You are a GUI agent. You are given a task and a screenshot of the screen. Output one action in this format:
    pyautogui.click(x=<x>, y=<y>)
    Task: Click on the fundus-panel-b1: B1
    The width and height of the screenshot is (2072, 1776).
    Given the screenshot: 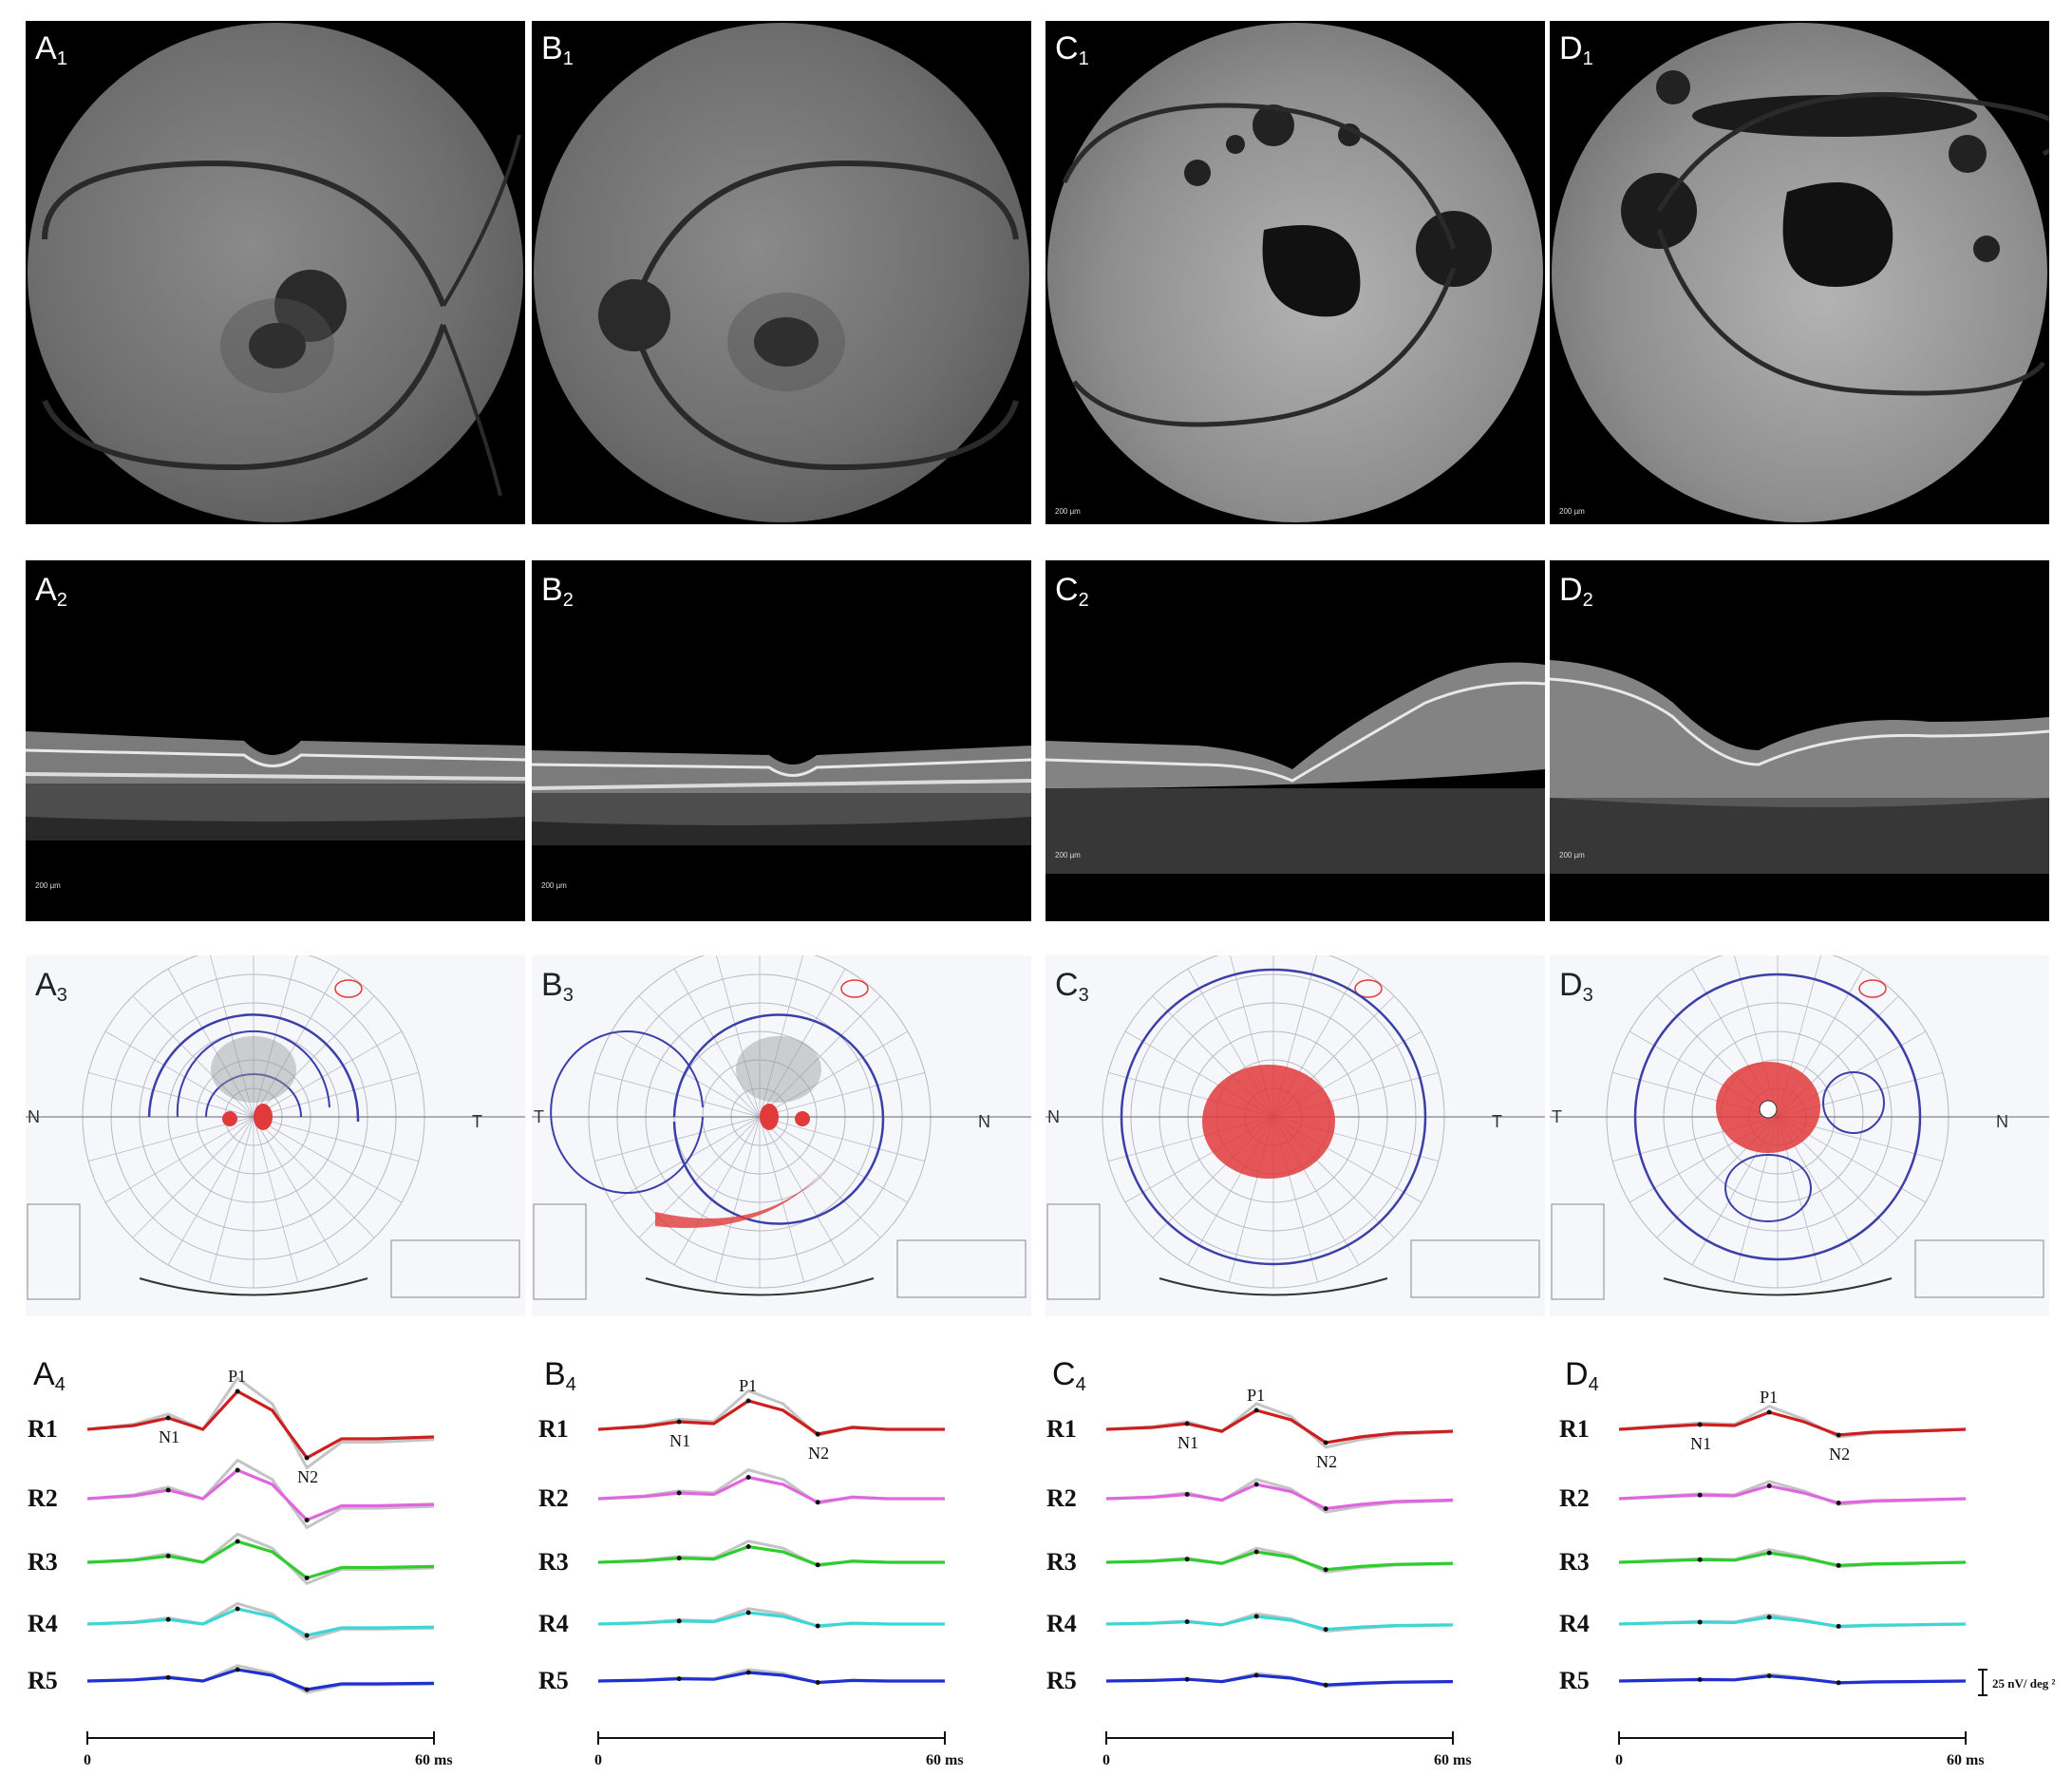 What is the action you would take?
    pyautogui.click(x=781, y=273)
    